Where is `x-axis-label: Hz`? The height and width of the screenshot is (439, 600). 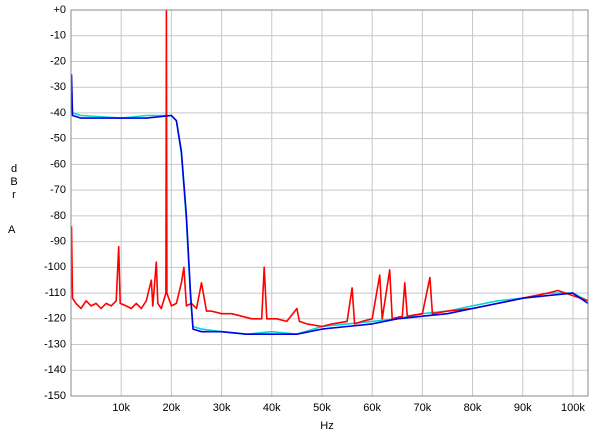 x-axis-label: Hz is located at coordinates (326, 426).